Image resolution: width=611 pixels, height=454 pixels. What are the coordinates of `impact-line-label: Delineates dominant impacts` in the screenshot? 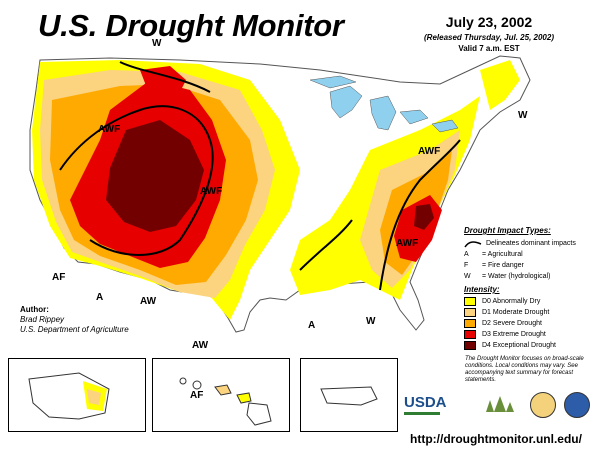 It's located at (531, 243).